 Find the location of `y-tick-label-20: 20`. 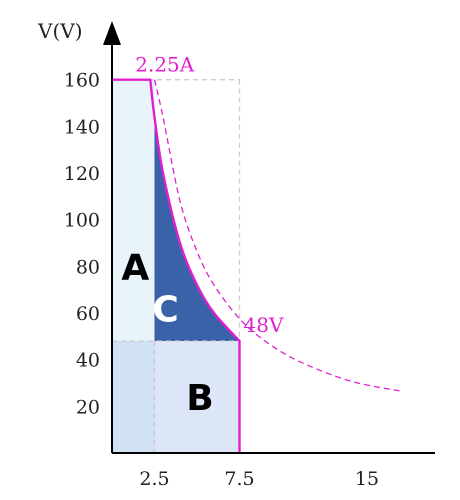

y-tick-label-20: 20 is located at coordinates (88, 407).